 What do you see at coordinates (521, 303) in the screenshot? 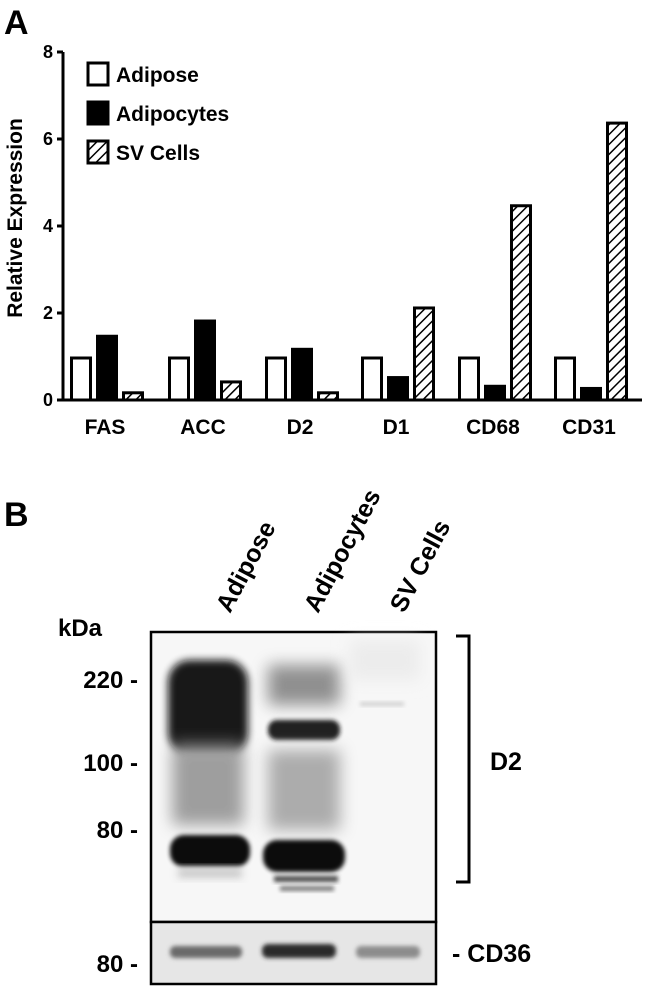
I see `bar-sv-cells-cd68` at bounding box center [521, 303].